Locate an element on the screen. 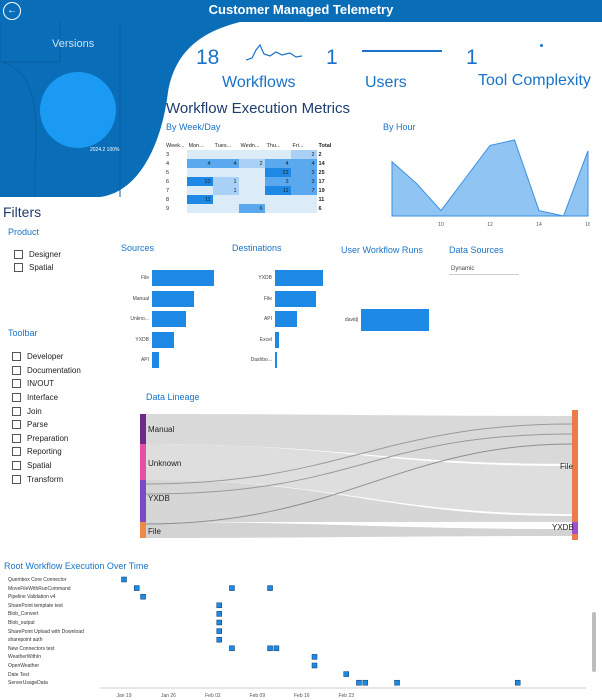 Image resolution: width=602 pixels, height=700 pixels. filter-option-label: Developer is located at coordinates (45, 357).